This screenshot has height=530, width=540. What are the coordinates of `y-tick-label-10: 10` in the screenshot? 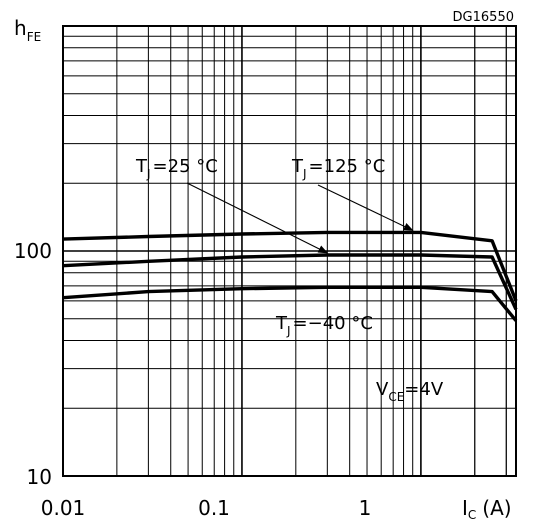 It's located at (39, 477).